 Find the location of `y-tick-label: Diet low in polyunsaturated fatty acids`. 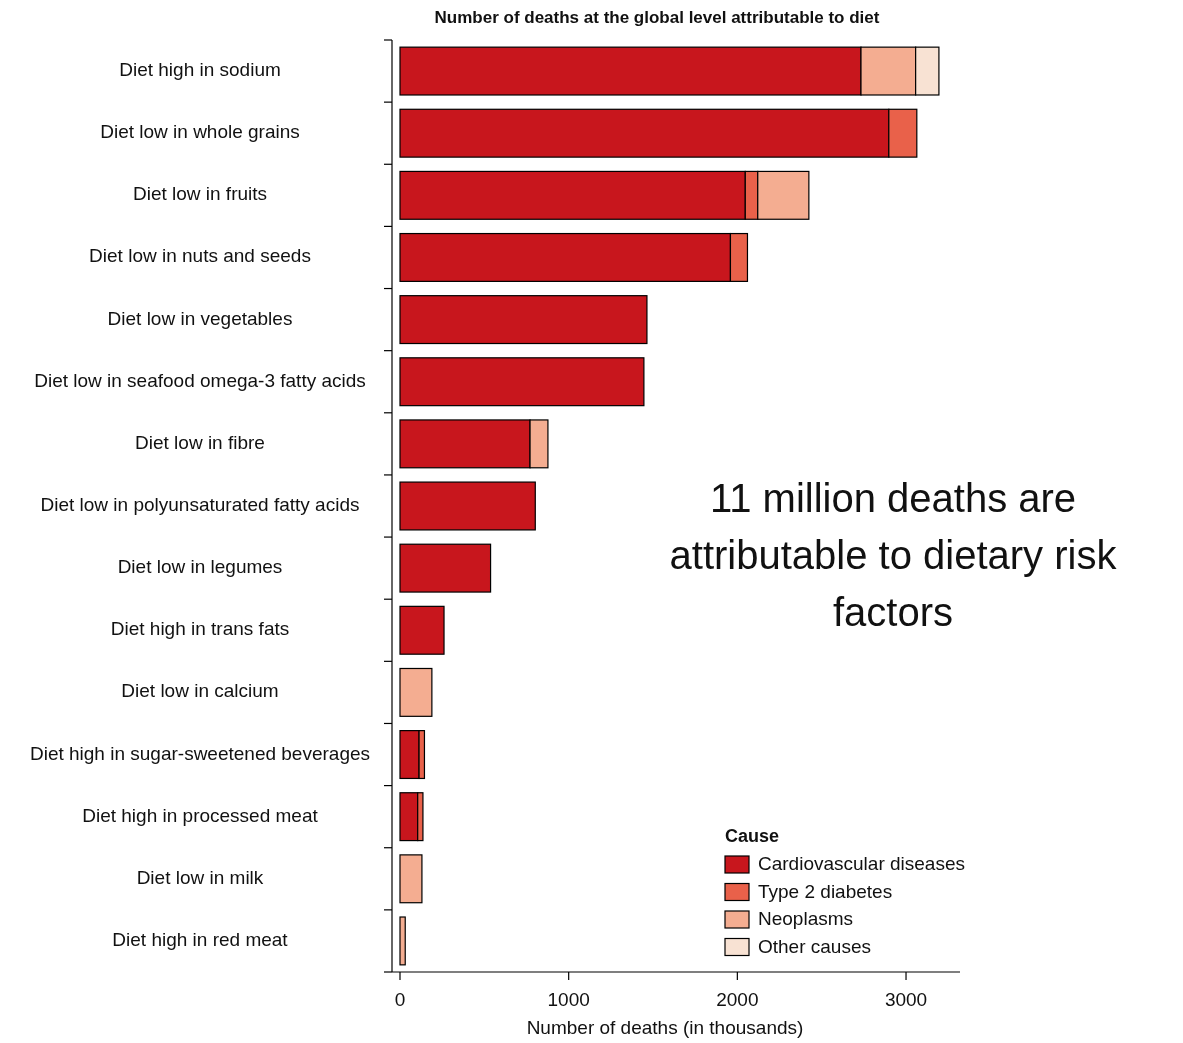

y-tick-label: Diet low in polyunsaturated fatty acids is located at coordinates (200, 505).